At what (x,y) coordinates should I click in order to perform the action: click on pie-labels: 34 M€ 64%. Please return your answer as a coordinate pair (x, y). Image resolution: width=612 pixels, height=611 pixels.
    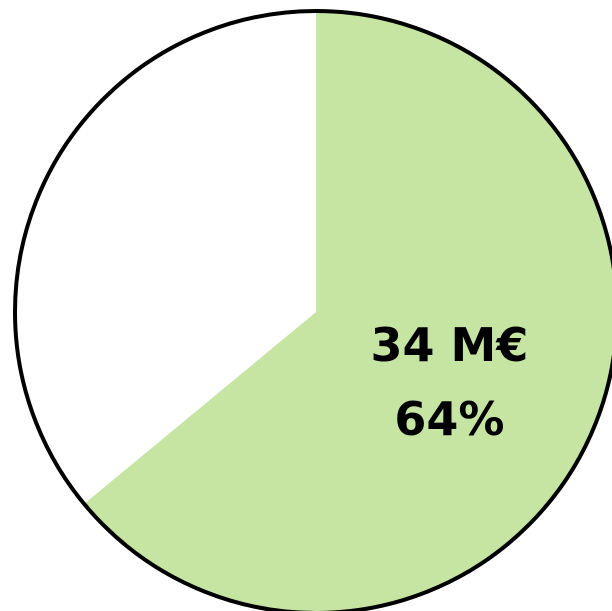
    Looking at the image, I should click on (450, 382).